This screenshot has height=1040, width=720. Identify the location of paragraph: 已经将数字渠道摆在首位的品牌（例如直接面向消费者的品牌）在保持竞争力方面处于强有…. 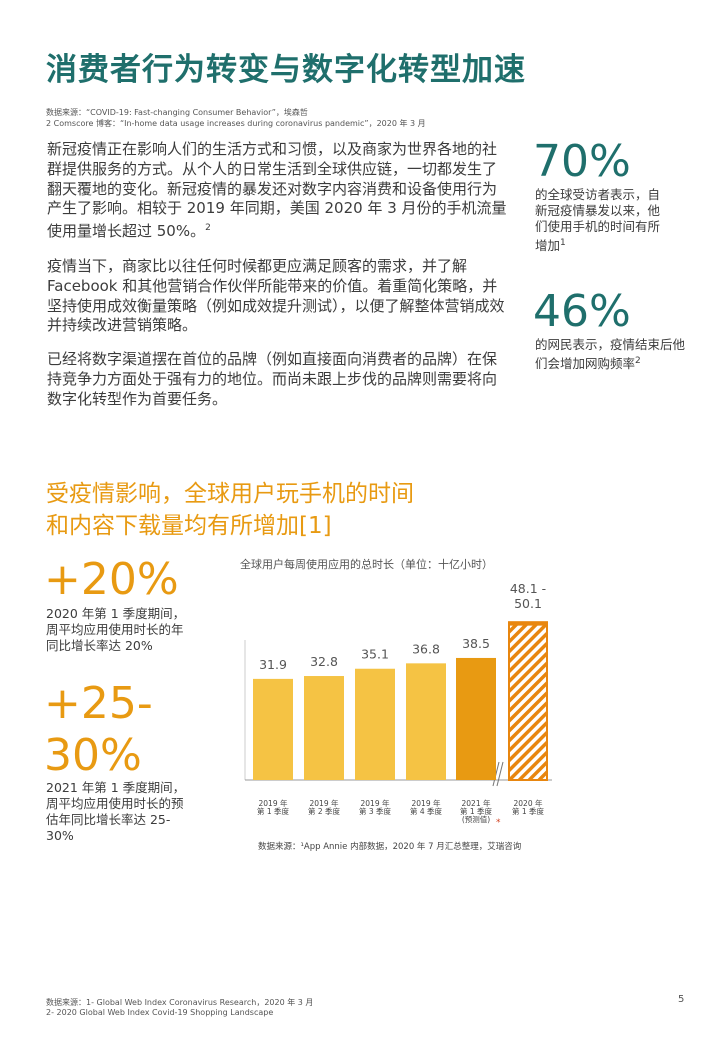
(278, 379).